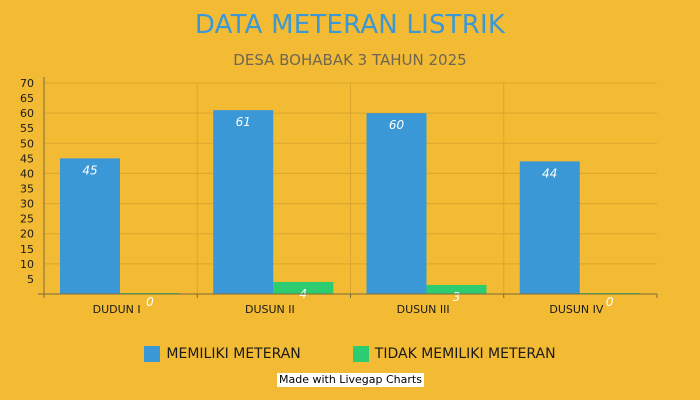 This screenshot has width=700, height=400. What do you see at coordinates (243, 122) in the screenshot?
I see `bar-value-label: 61` at bounding box center [243, 122].